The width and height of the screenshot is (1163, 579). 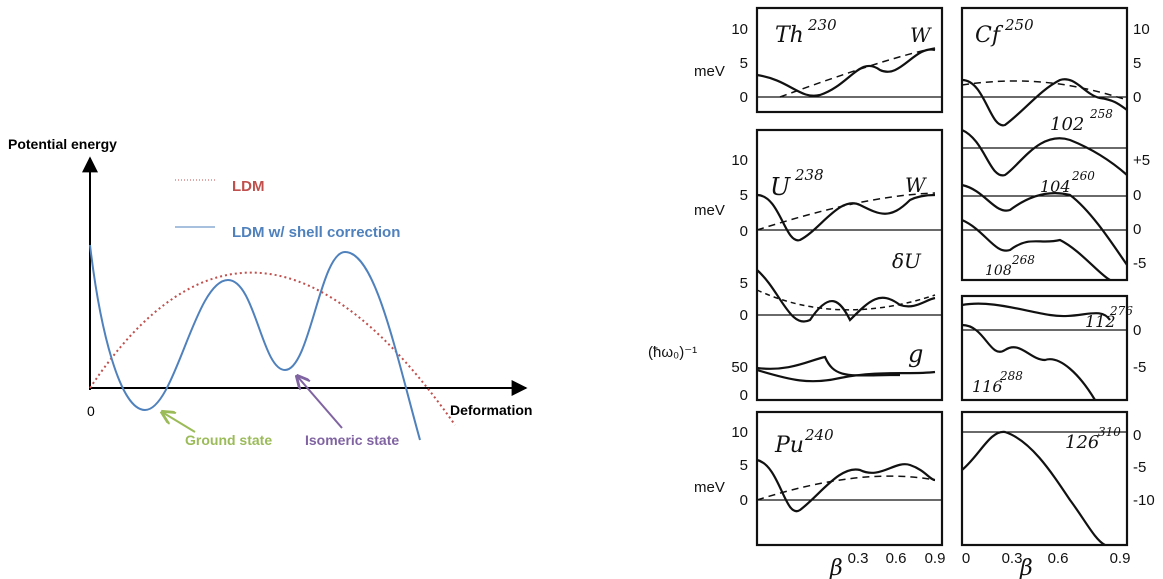 What do you see at coordinates (907, 261) in the screenshot?
I see `tag: δU` at bounding box center [907, 261].